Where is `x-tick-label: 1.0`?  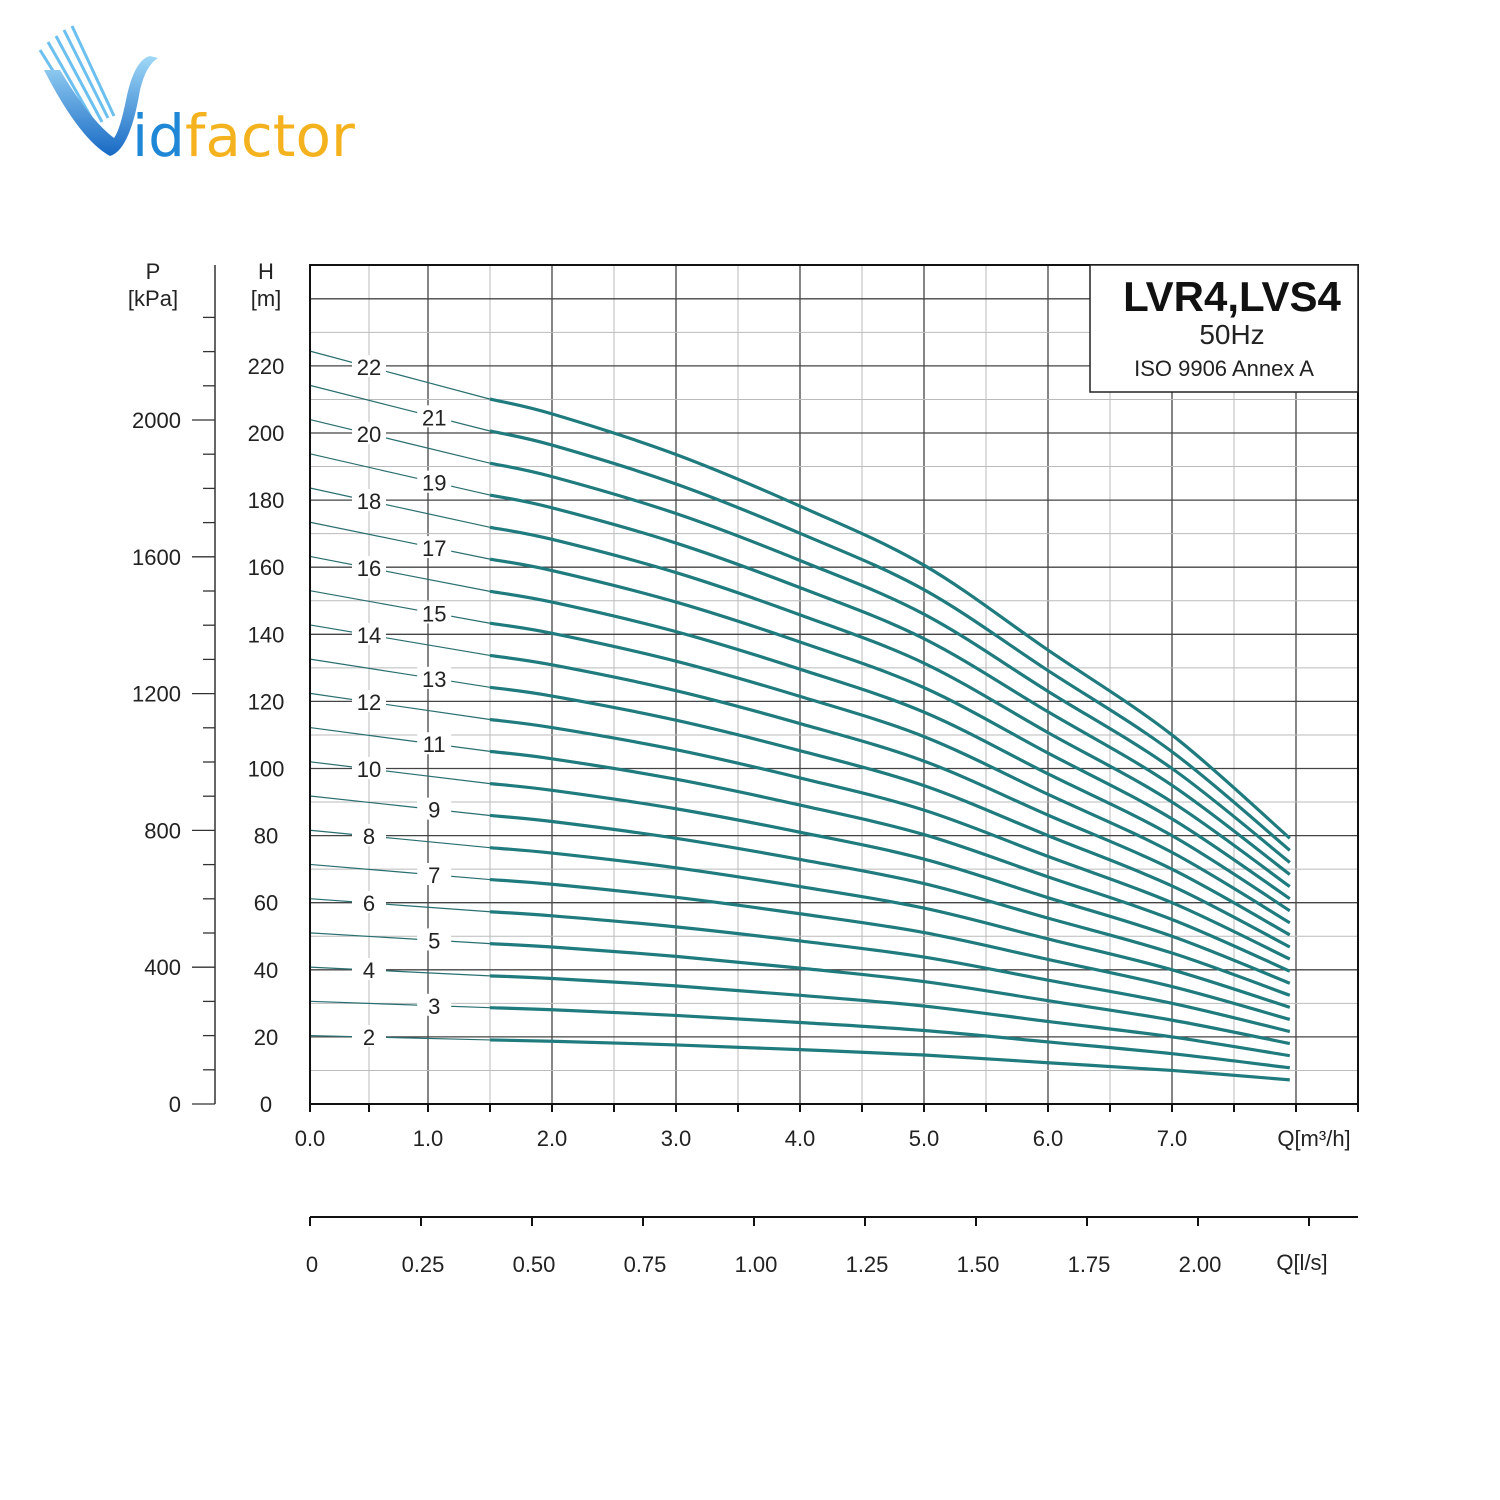
x-tick-label: 1.0 is located at coordinates (428, 1138).